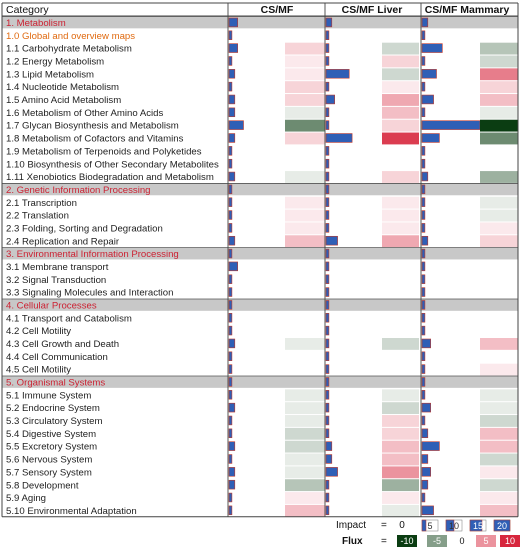 This screenshot has height=550, width=521. What do you see at coordinates (257, 10) in the screenshot?
I see `header-row: Category CS/MF CS/MF Liver CS/MF Mammary` at bounding box center [257, 10].